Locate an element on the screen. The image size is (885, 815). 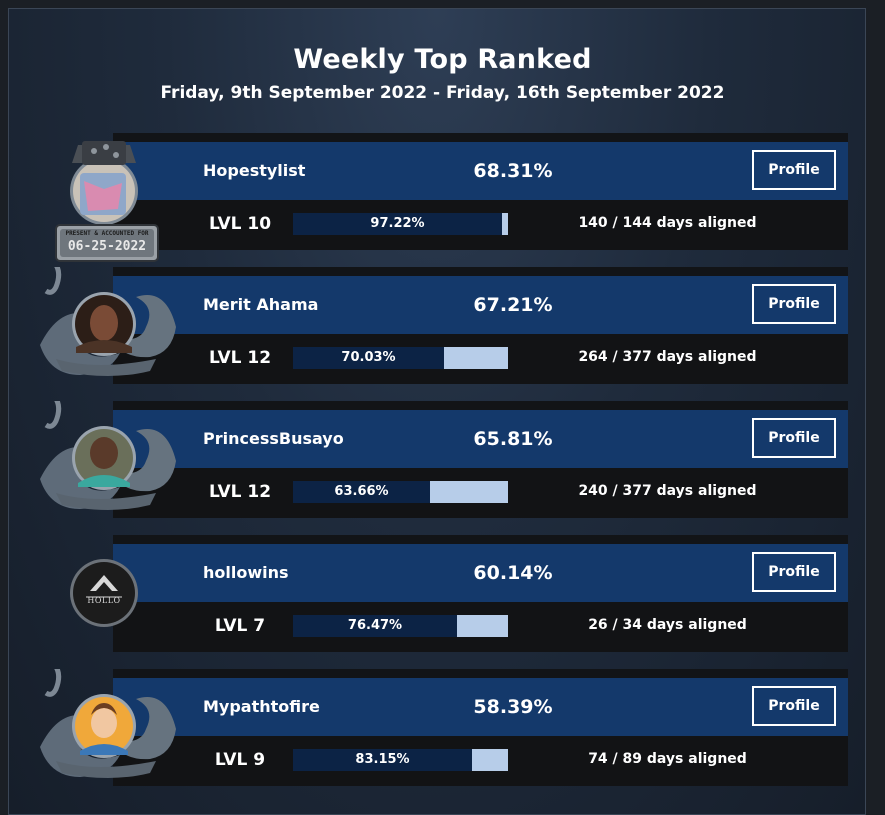
top-hat-avatar-icon is located at coordinates (107, 201).